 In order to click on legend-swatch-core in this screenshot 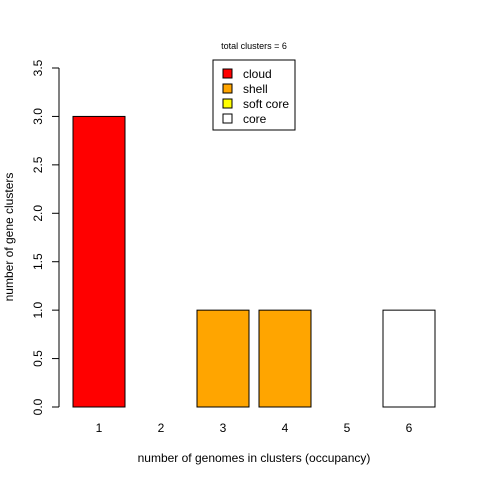, I will do `click(227, 118)`.